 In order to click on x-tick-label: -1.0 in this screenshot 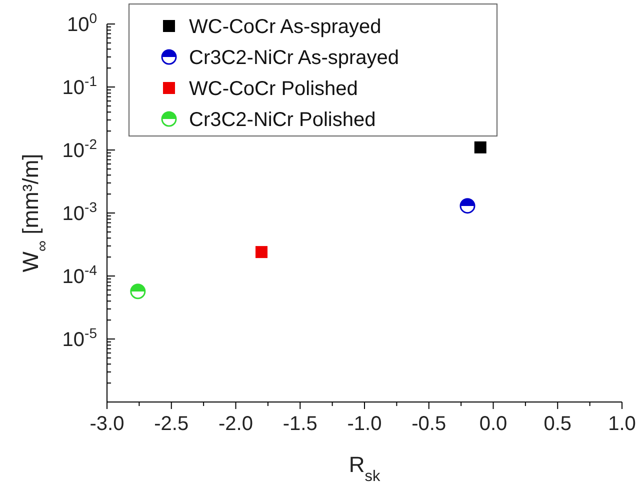, I will do `click(364, 424)`.